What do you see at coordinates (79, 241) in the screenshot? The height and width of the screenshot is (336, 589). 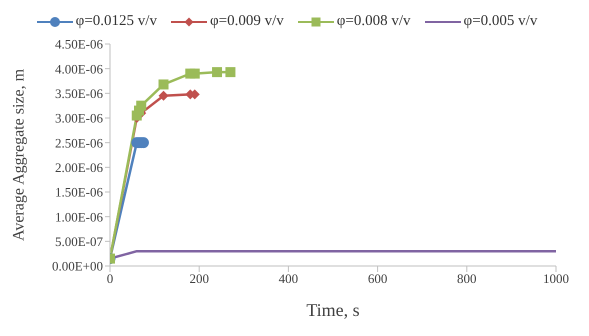 I see `y-tick-label: 5.00E-07` at bounding box center [79, 241].